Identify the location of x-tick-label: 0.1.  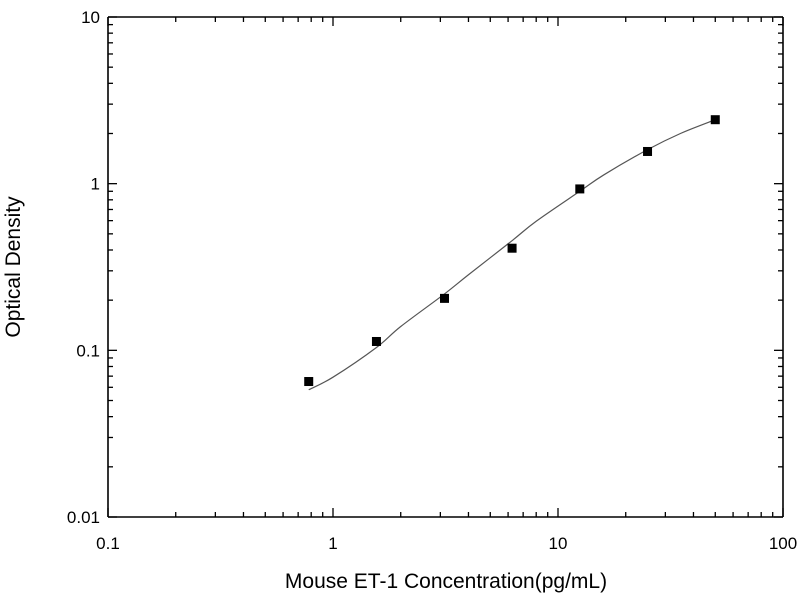
(108, 543).